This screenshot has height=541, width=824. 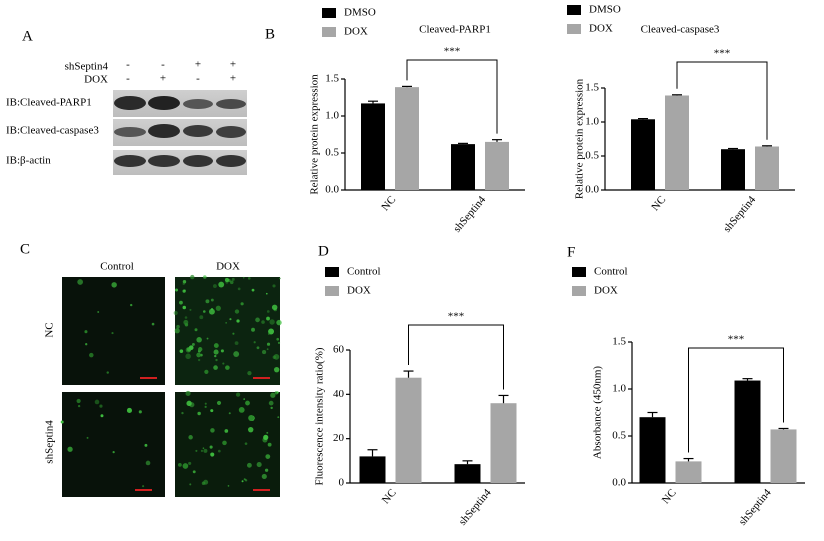 I want to click on x-tick-label: NC, so click(x=669, y=496).